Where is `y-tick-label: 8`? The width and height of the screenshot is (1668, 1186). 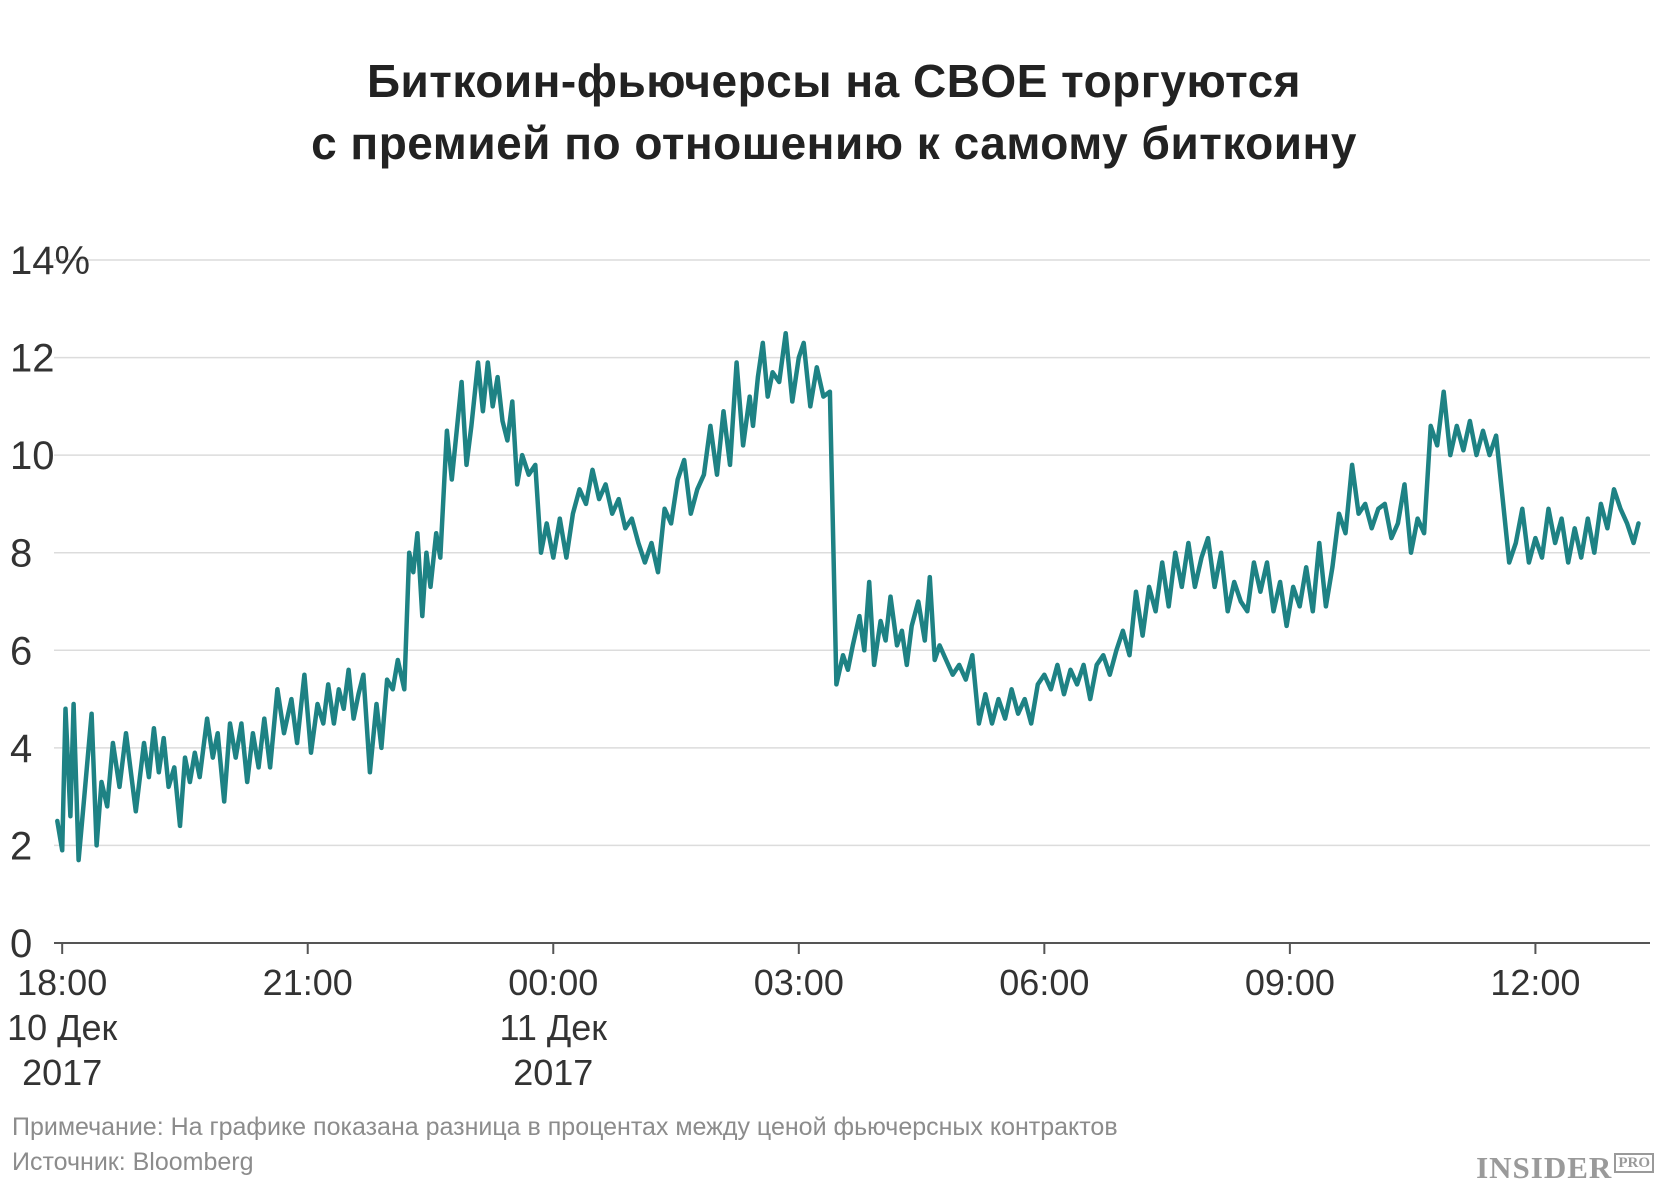 y-tick-label: 8 is located at coordinates (21, 554).